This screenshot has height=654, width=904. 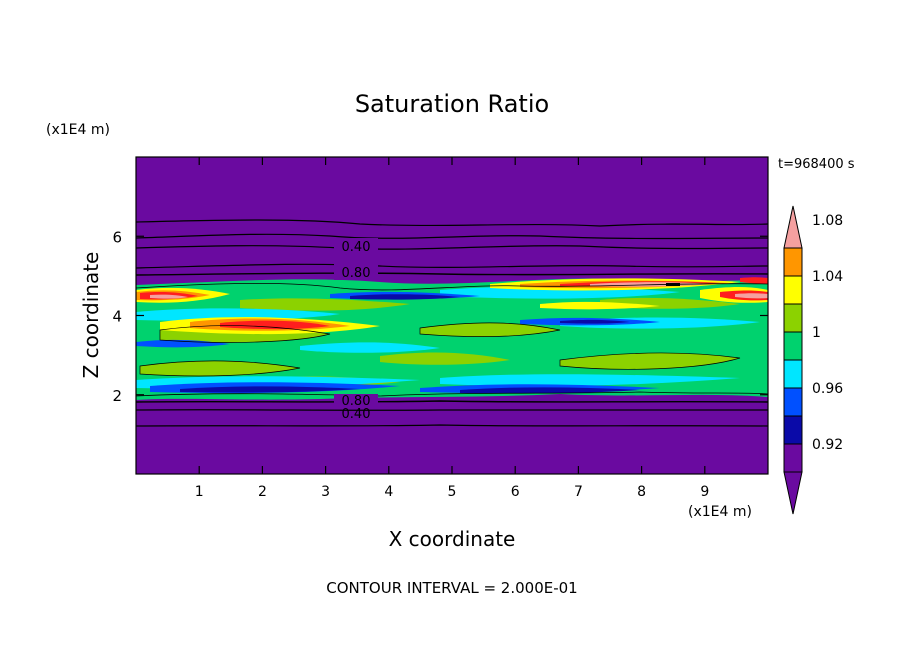 I want to click on colorbar-bottom-arrow, so click(x=793, y=493).